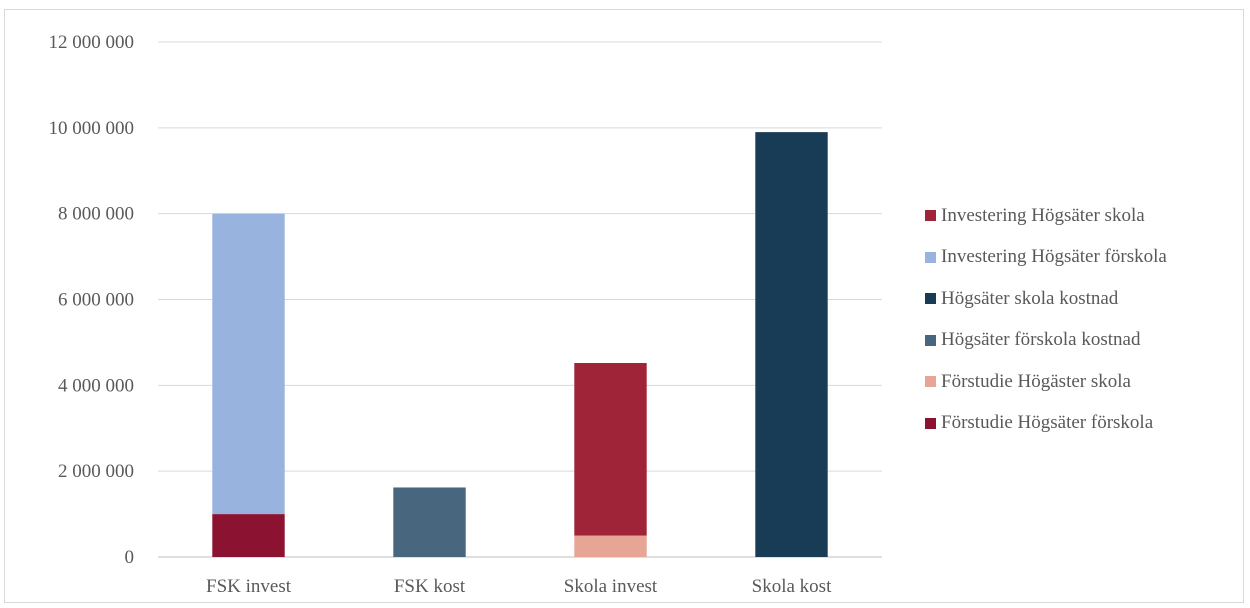 This screenshot has width=1250, height=608. Describe the element at coordinates (96, 385) in the screenshot. I see `y-tick-label: 4 000 000` at that location.